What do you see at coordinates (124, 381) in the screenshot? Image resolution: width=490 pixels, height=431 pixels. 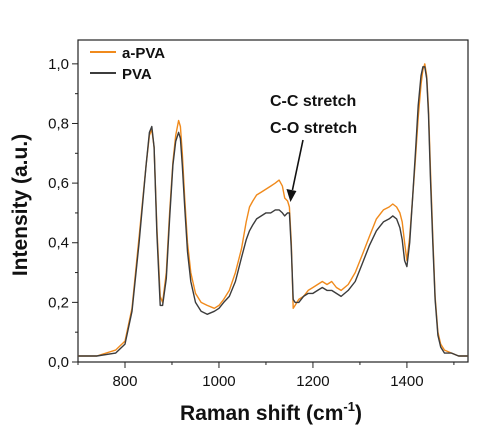 I see `x-tick-label: 800` at bounding box center [124, 381].